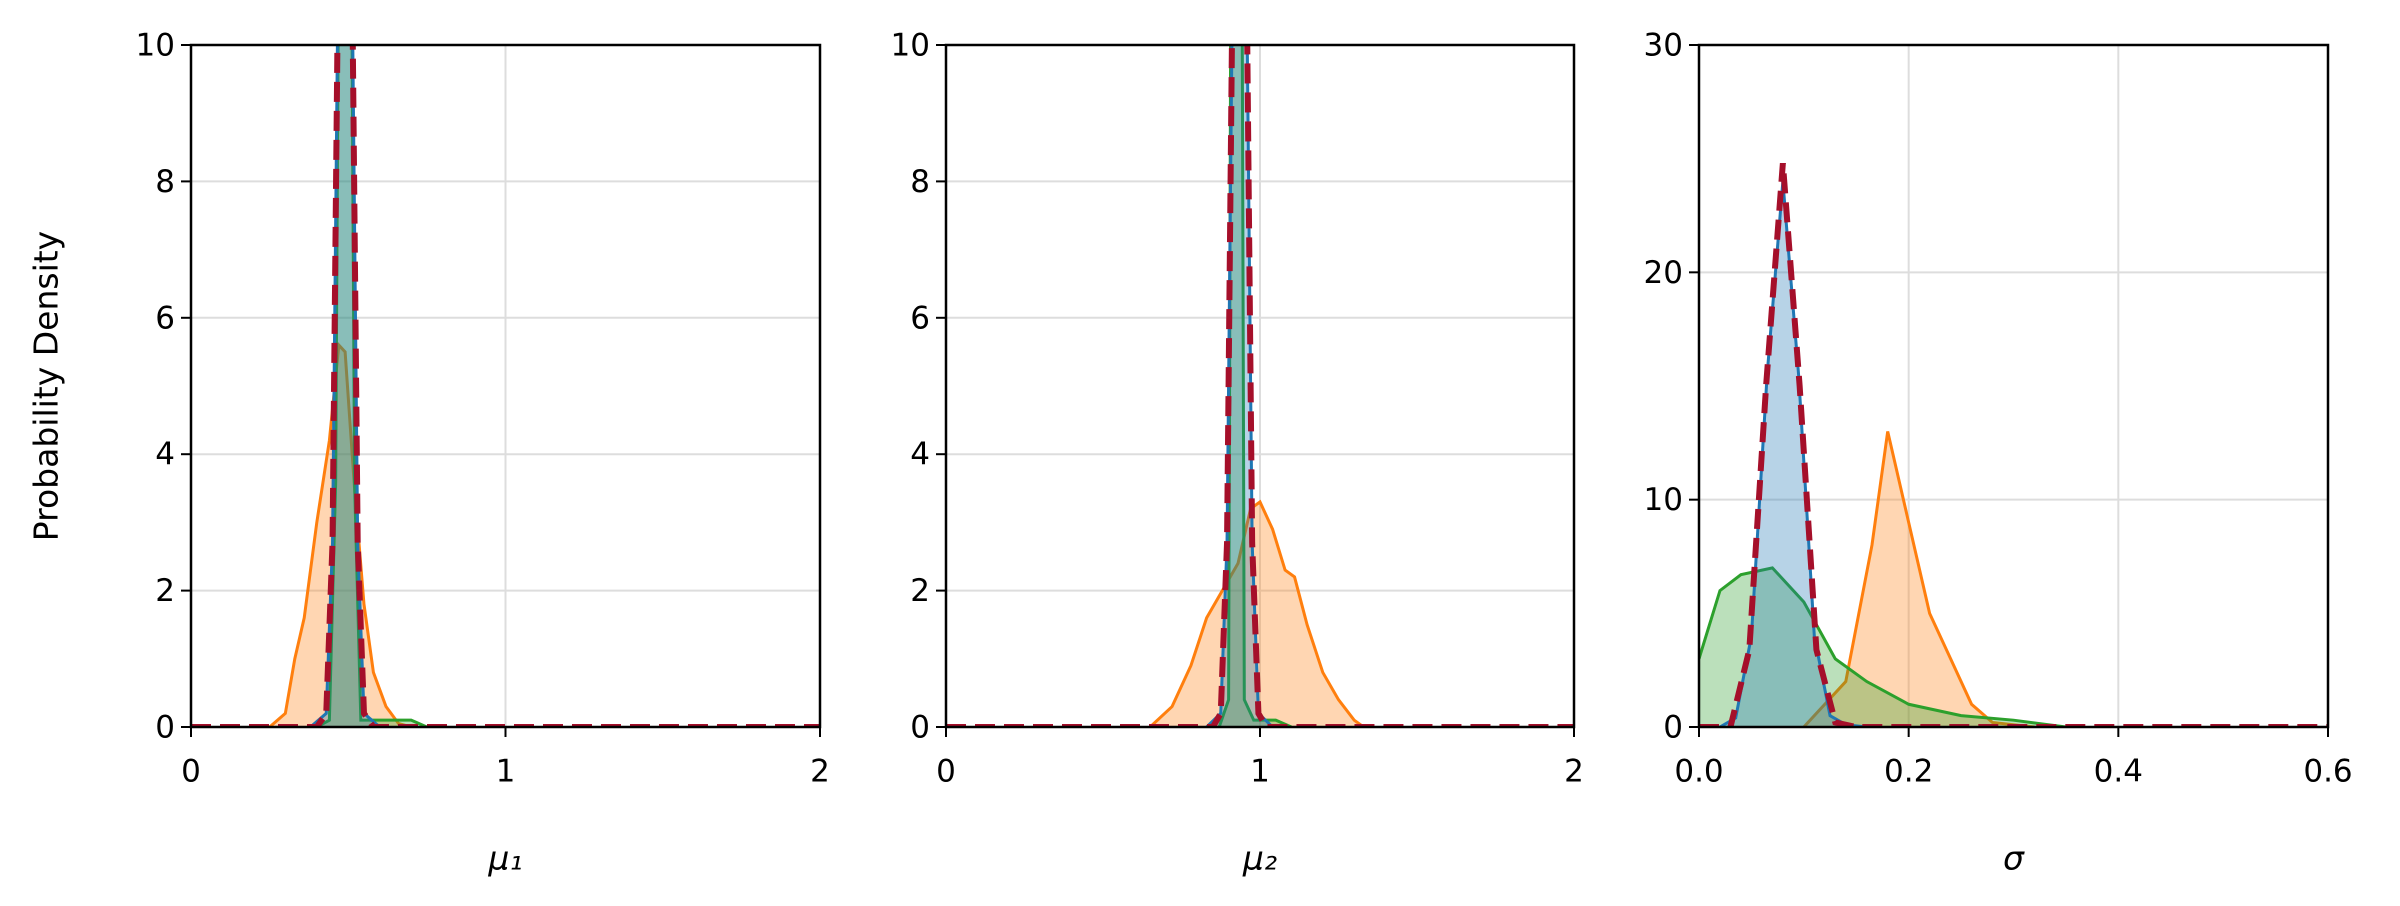 This screenshot has width=2400, height=906. What do you see at coordinates (504, 858) in the screenshot?
I see `x-axis-label: μ₁` at bounding box center [504, 858].